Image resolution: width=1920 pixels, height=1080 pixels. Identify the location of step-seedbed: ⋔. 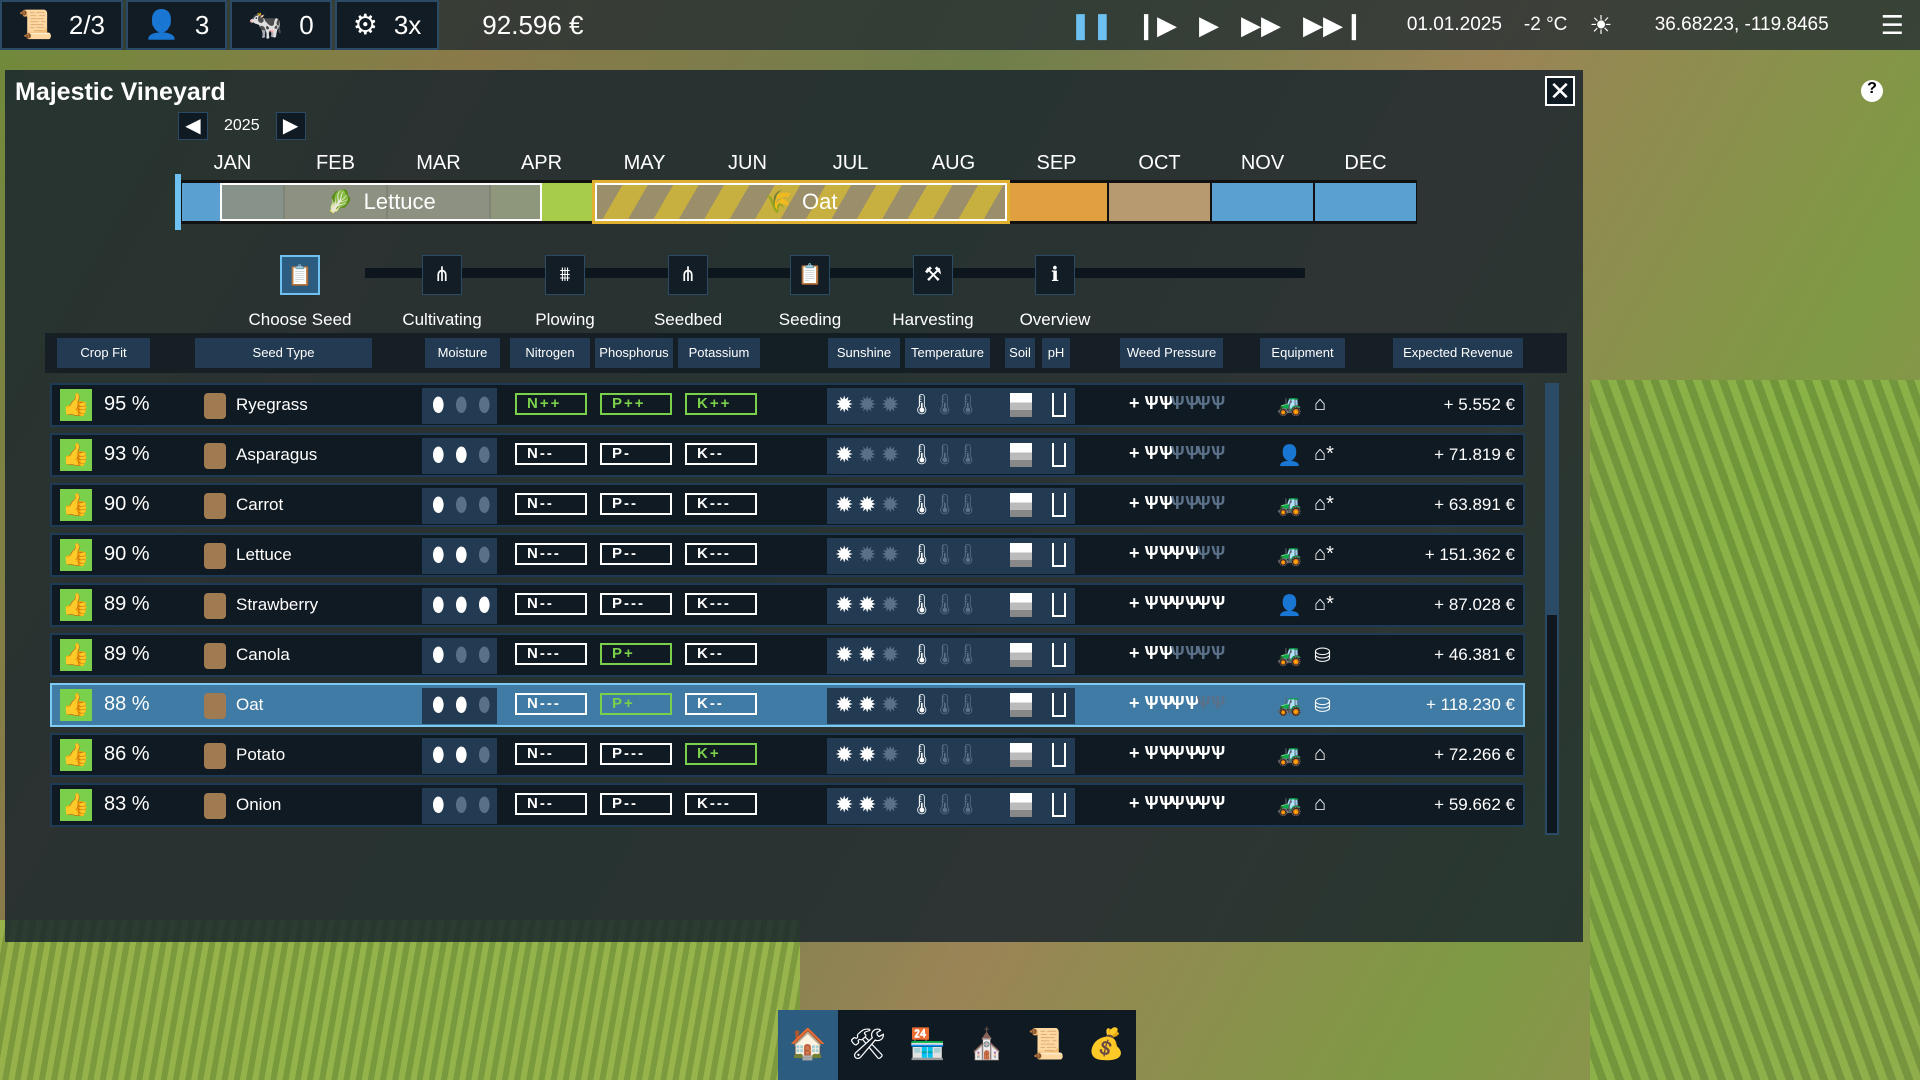
(688, 275).